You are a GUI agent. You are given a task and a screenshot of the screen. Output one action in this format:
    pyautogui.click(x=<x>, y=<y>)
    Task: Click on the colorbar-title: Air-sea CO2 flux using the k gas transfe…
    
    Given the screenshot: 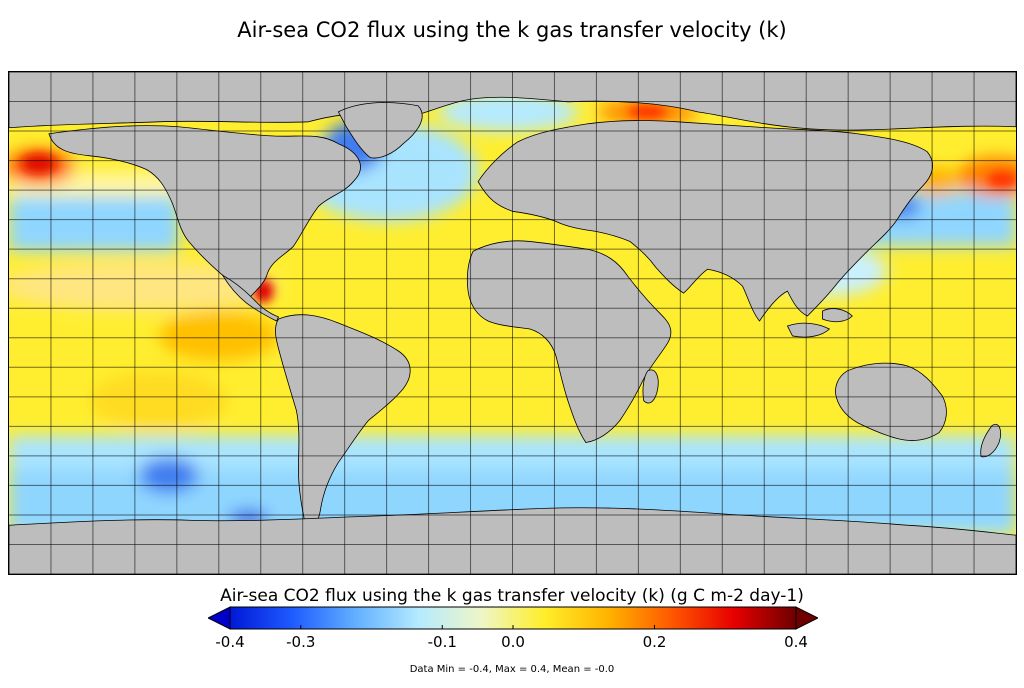 What is the action you would take?
    pyautogui.click(x=512, y=596)
    